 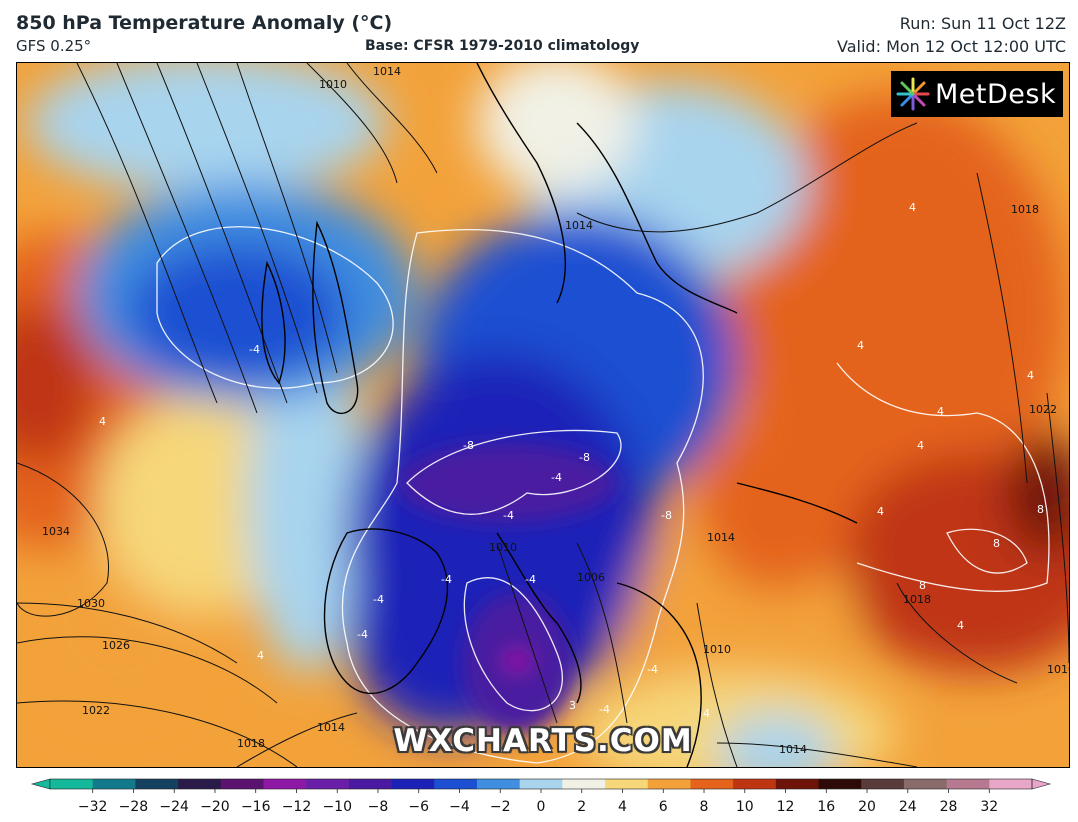 I want to click on colorbar-tick-label: −4, so click(x=459, y=807).